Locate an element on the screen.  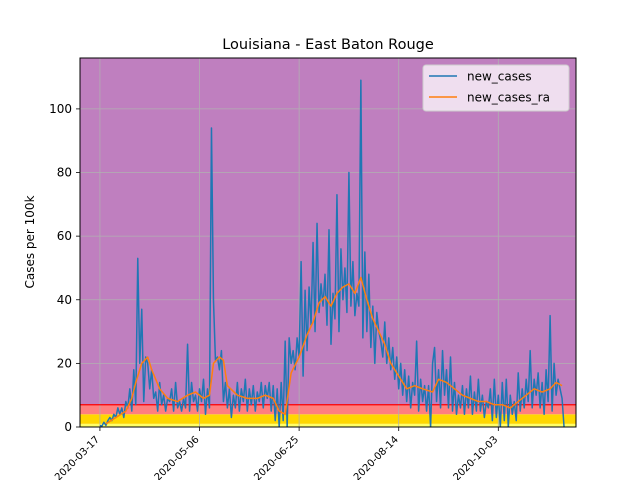
y-tick-label-4: 80 is located at coordinates (64, 173).